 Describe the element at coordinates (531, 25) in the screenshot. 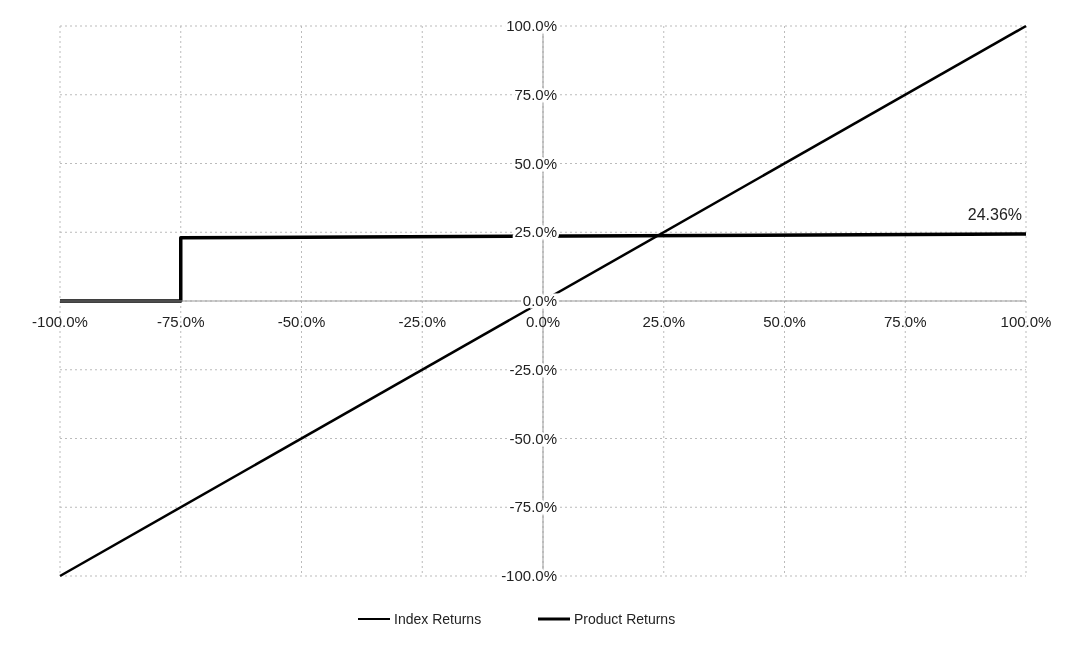

I see `y-tick-label: 100.0%` at that location.